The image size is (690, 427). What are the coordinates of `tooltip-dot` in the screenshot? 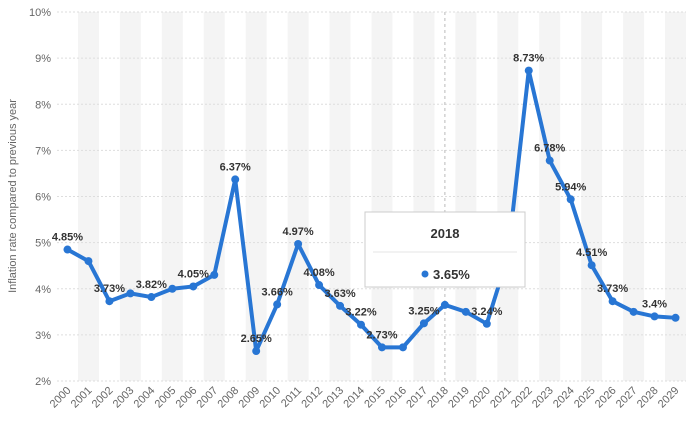 It's located at (425, 274).